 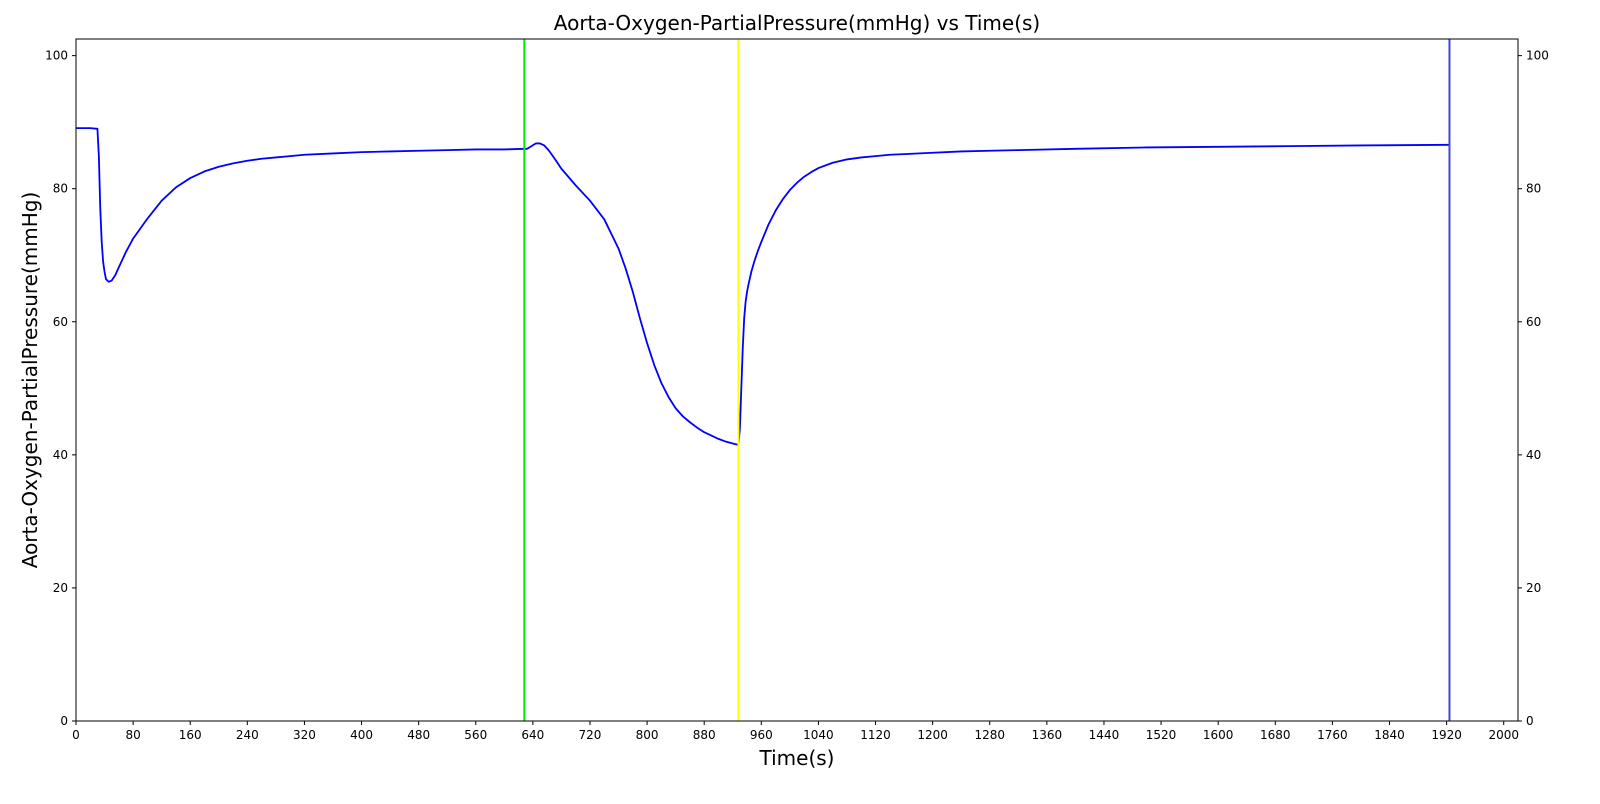 What do you see at coordinates (1218, 735) in the screenshot?
I see `x-tick-label: 1600` at bounding box center [1218, 735].